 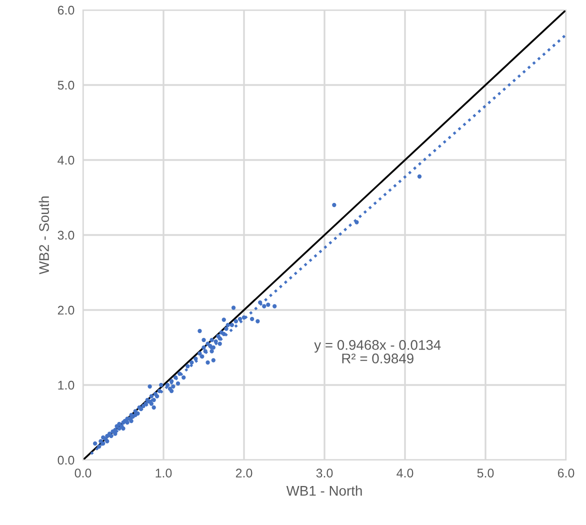 What do you see at coordinates (566, 473) in the screenshot?
I see `x-tick-label: 6.0` at bounding box center [566, 473].